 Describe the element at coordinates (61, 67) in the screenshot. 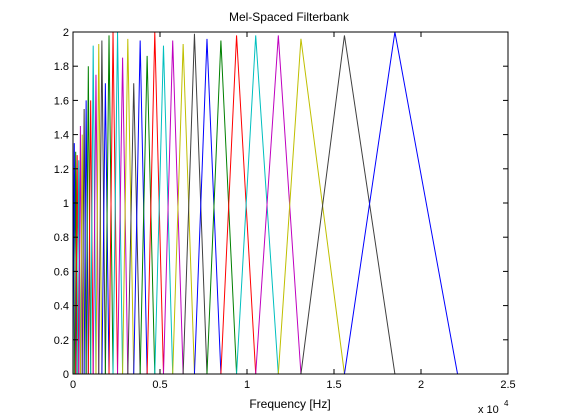

I see `y-tick-label: 1.8` at that location.